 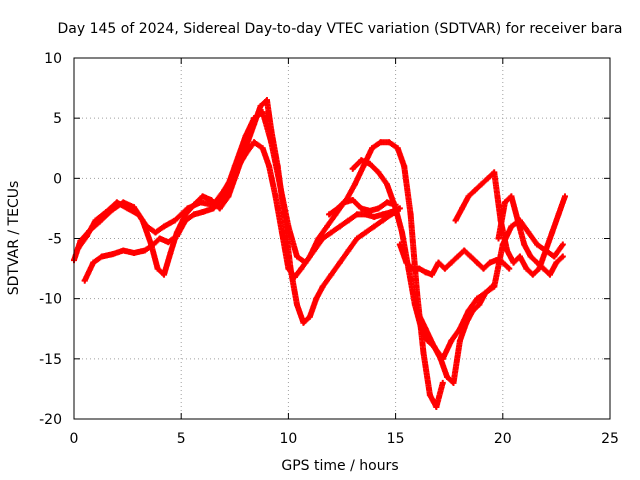 I want to click on y-tick-label: -5, so click(x=55, y=240).